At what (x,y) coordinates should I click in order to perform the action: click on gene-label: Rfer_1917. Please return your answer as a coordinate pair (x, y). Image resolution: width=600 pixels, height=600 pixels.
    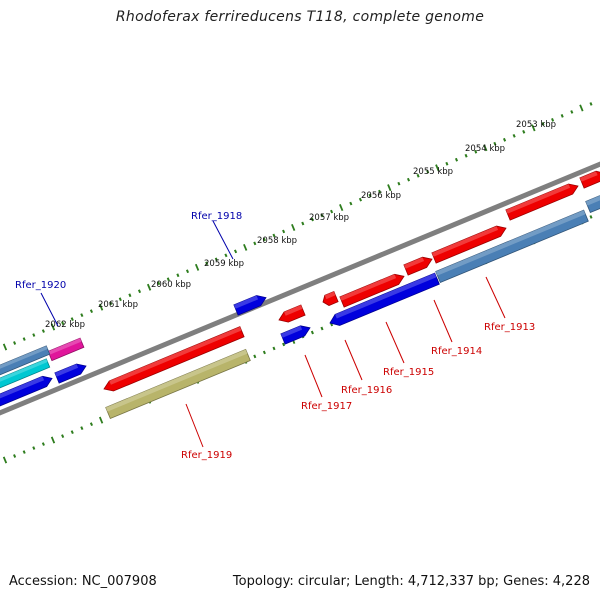
    Looking at the image, I should click on (326, 406).